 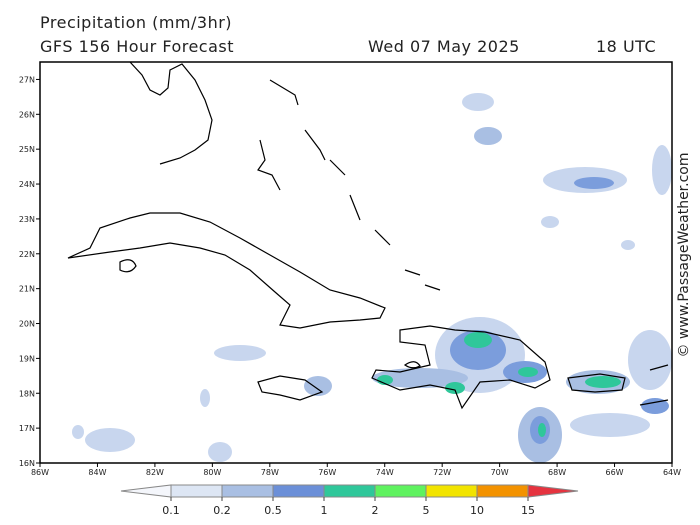 What do you see at coordinates (155, 472) in the screenshot?
I see `x-tick-label: 82W` at bounding box center [155, 472].